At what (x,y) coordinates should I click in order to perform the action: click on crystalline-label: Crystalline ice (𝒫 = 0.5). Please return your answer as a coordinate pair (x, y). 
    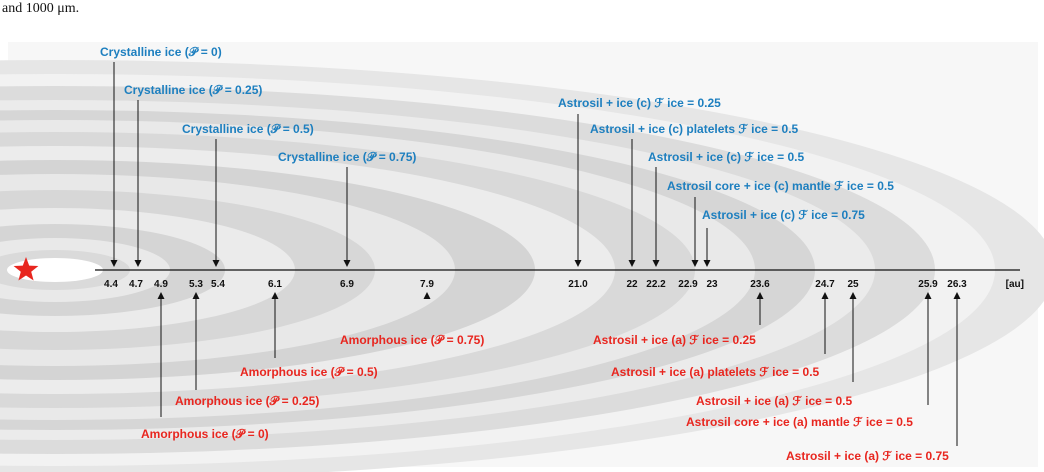
    Looking at the image, I should click on (248, 129).